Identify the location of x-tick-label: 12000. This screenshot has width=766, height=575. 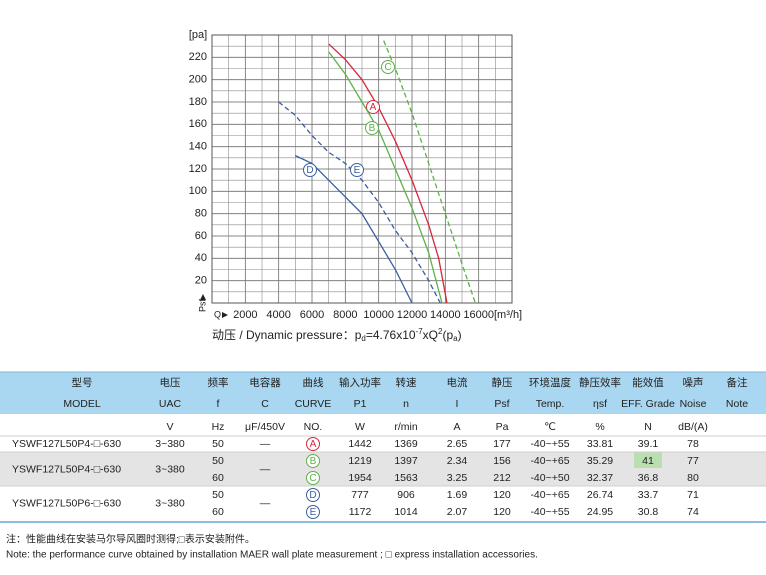
(412, 315).